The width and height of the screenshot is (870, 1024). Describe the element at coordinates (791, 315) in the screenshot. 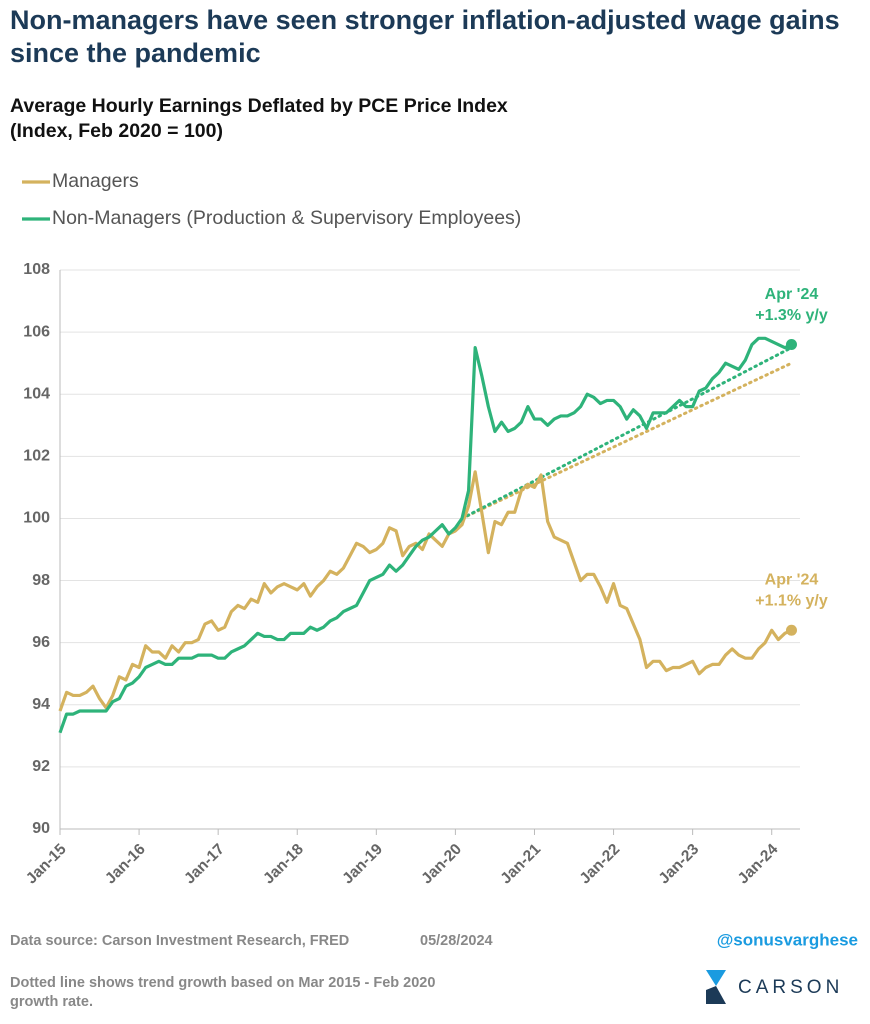

I see `end-label: +1.3% y/y` at that location.